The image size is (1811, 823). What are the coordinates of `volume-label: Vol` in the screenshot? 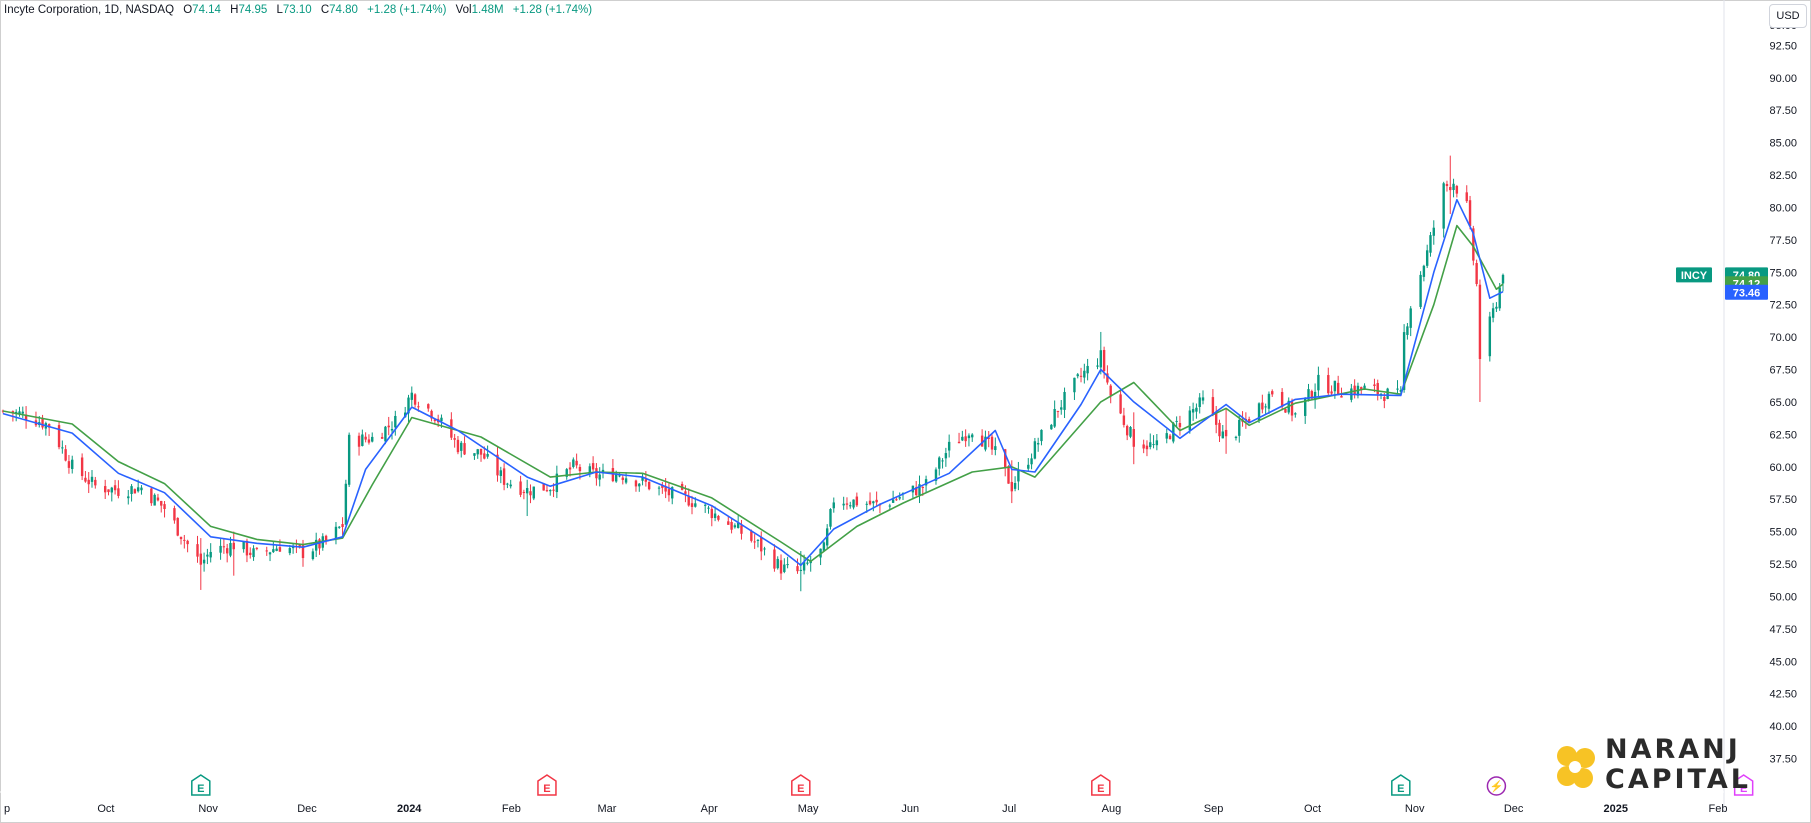 It's located at (463, 10).